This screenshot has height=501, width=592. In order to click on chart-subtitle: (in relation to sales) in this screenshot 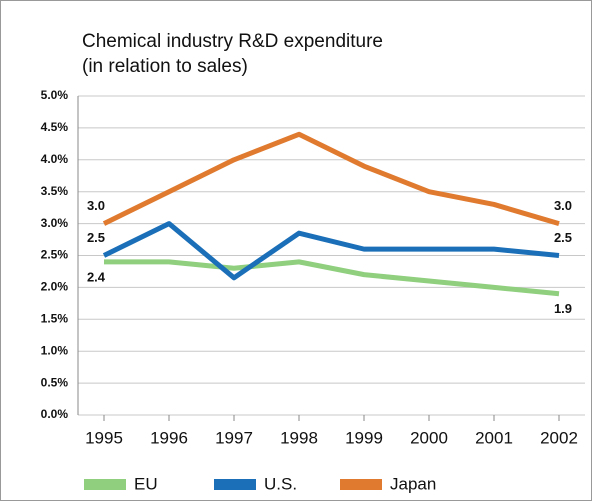, I will do `click(165, 66)`.